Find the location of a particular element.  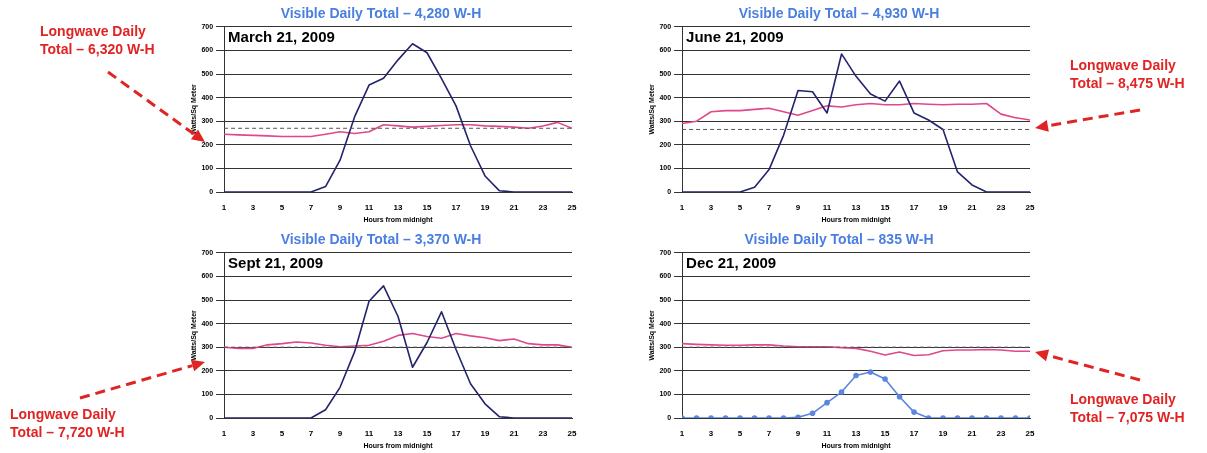

text: Longwave Daily Total – 8,475 W-H is located at coordinates (1128, 74).